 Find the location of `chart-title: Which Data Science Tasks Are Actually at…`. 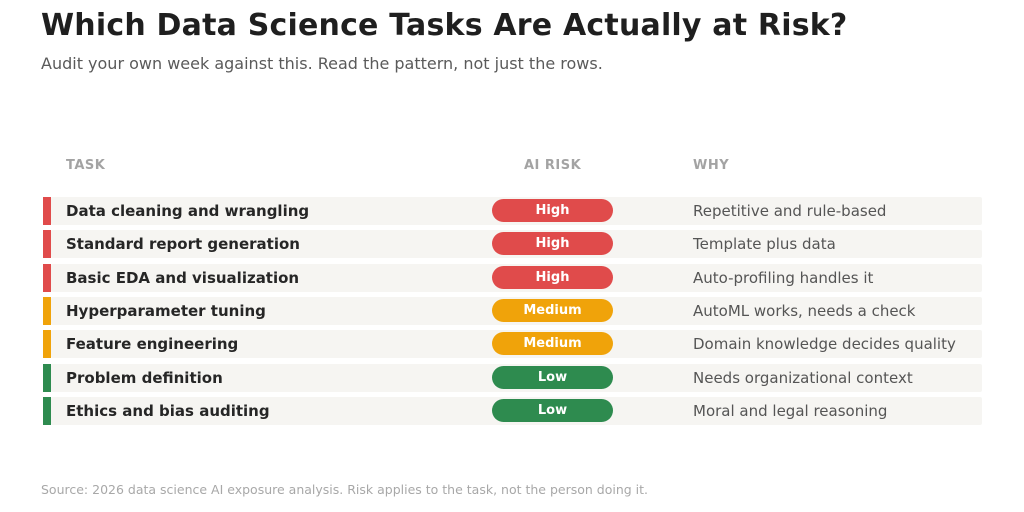

chart-title: Which Data Science Tasks Are Actually at… is located at coordinates (444, 25).